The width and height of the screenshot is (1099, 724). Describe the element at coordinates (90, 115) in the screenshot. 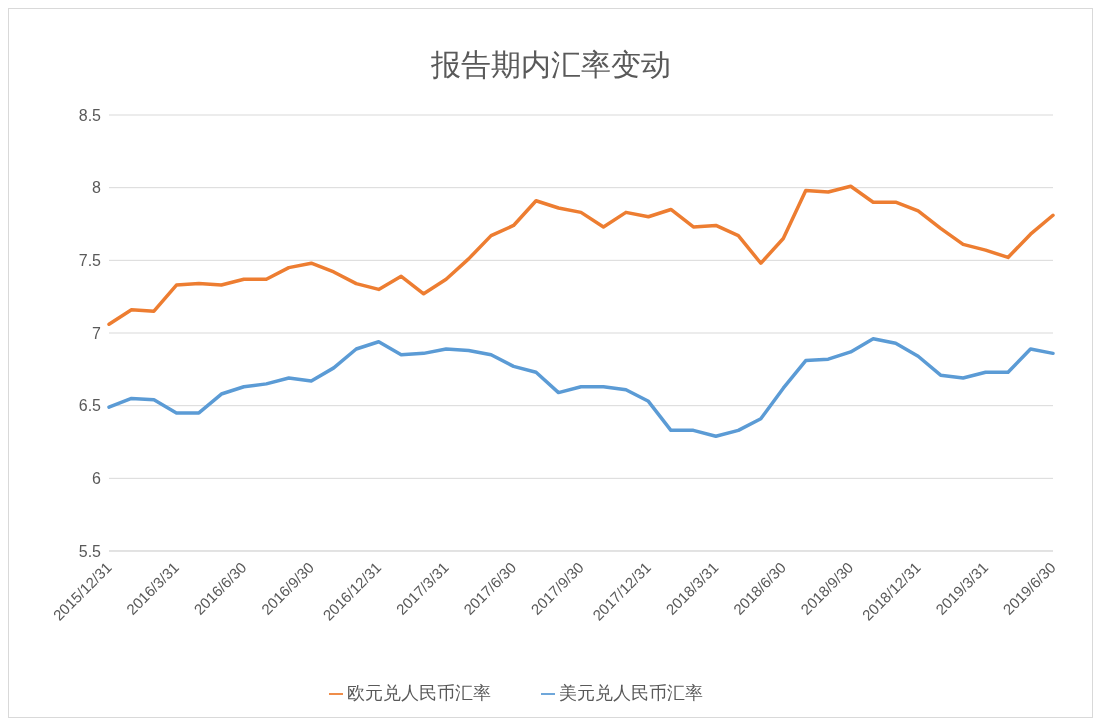

I see `y-tick-label: 8.5` at that location.